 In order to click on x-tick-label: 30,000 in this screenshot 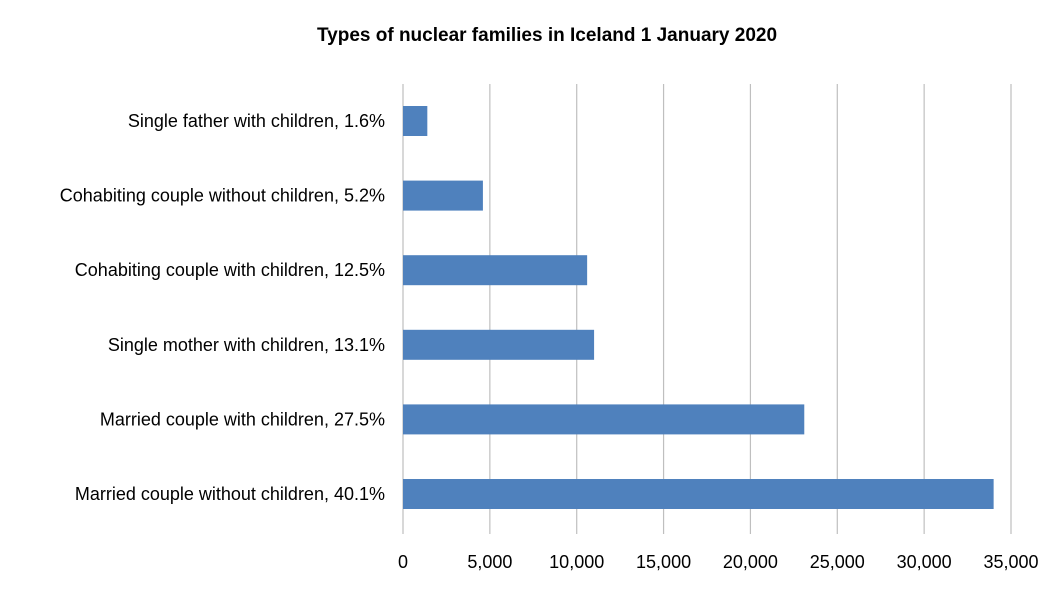, I will do `click(924, 562)`.